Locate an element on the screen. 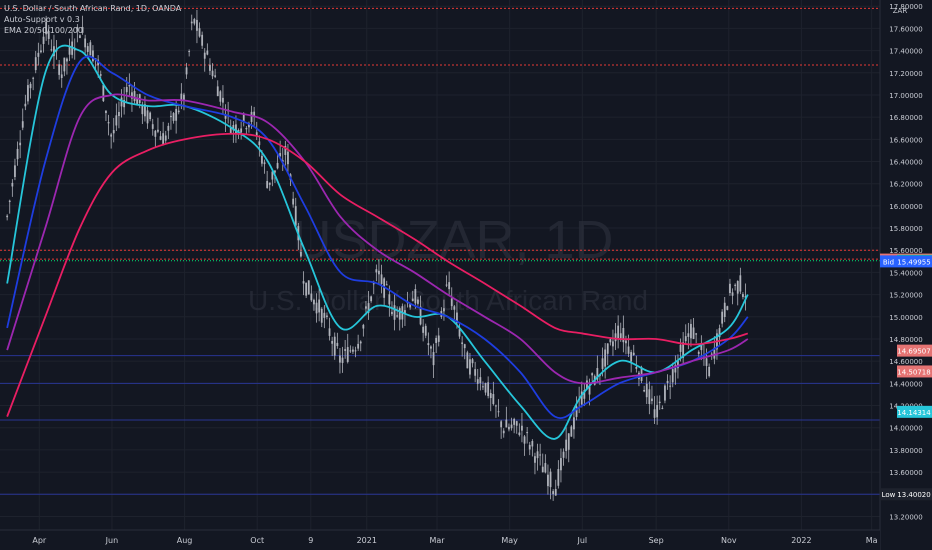 This screenshot has height=550, width=932. price-label-tag is located at coordinates (888, 494).